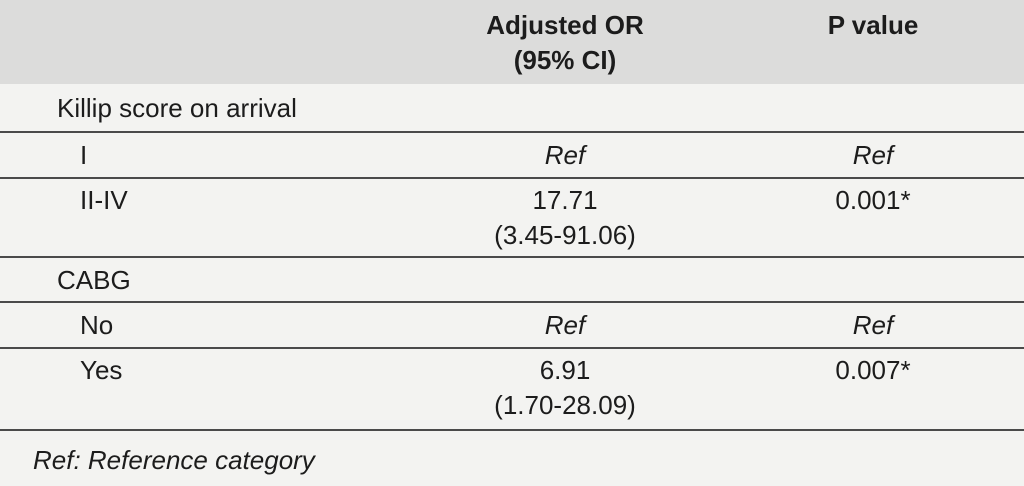  What do you see at coordinates (565, 370) in the screenshot?
I see `cell: 6.91` at bounding box center [565, 370].